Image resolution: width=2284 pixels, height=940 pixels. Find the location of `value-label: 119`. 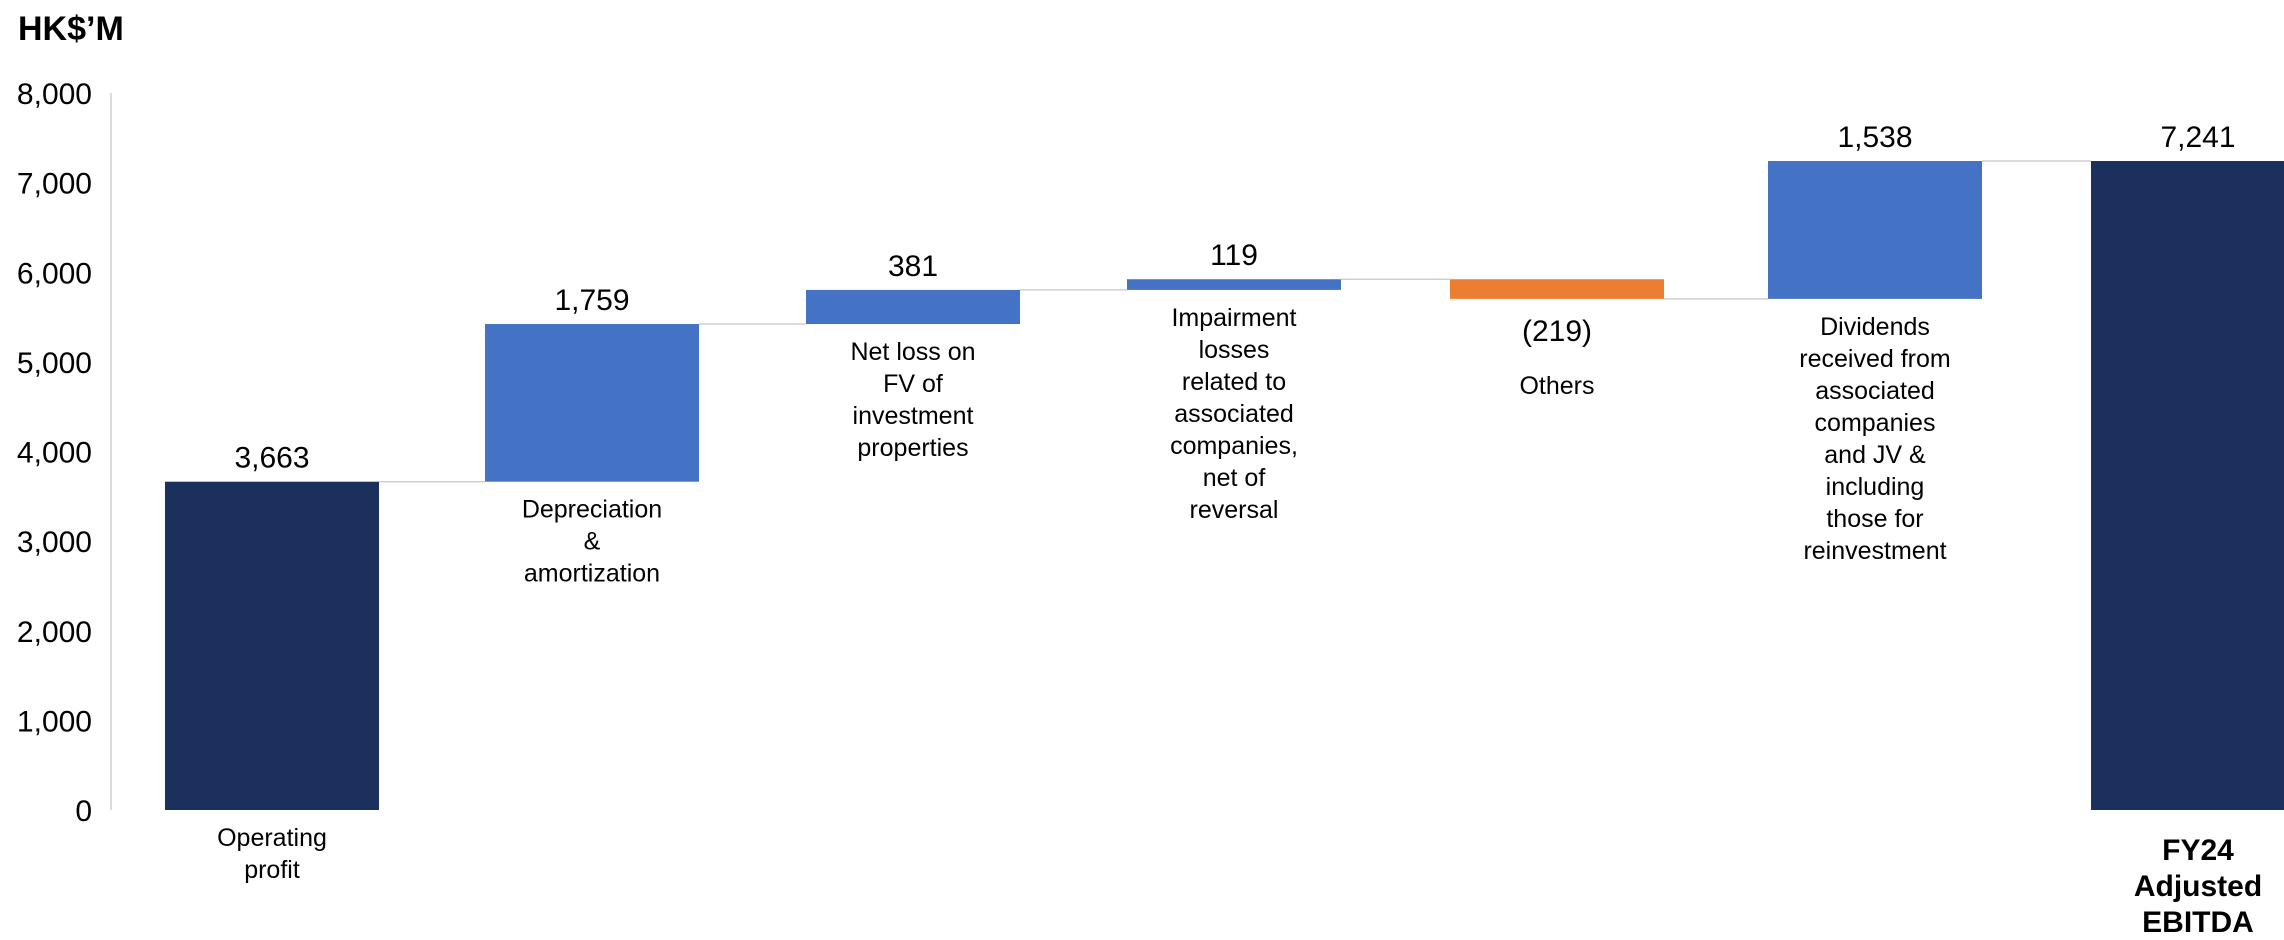

value-label: 119 is located at coordinates (1234, 255).